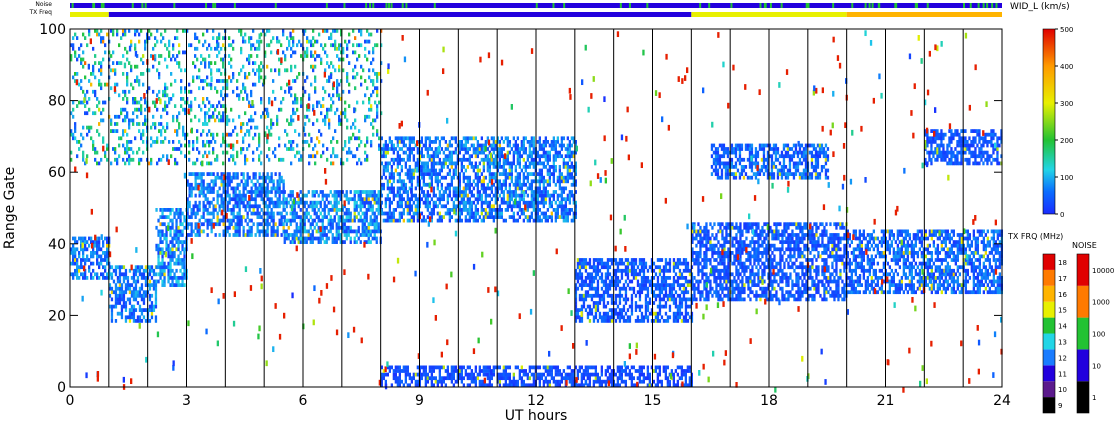 The width and height of the screenshot is (1118, 435). What do you see at coordinates (1049, 121) in the screenshot?
I see `width-colorbar-ramp` at bounding box center [1049, 121].